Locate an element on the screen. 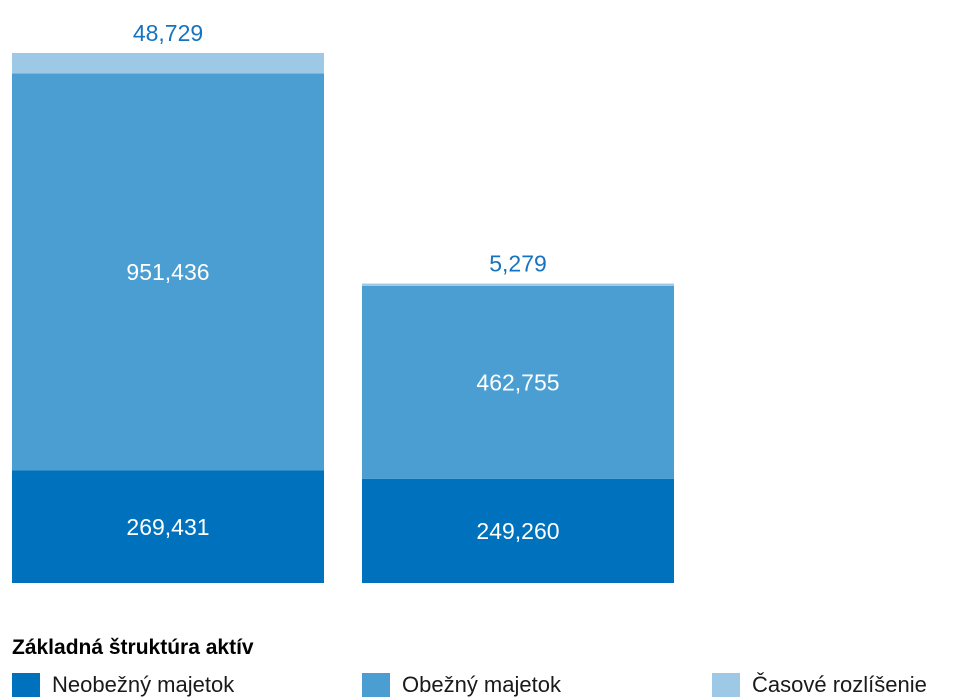 This screenshot has width=957, height=700. legend-item-casove: Časové rozlíšenie is located at coordinates (819, 685).